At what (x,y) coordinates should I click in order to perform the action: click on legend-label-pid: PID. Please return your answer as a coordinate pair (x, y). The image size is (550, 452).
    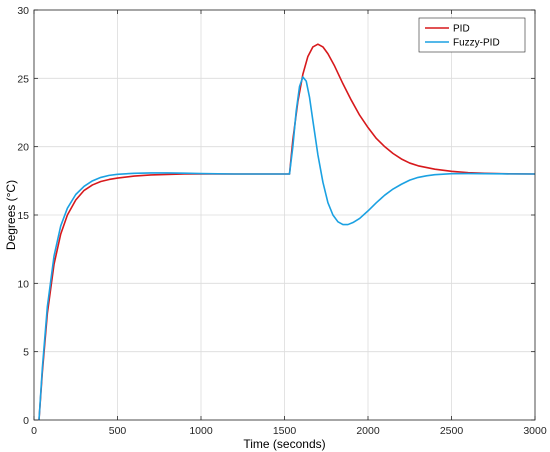
    Looking at the image, I should click on (461, 29).